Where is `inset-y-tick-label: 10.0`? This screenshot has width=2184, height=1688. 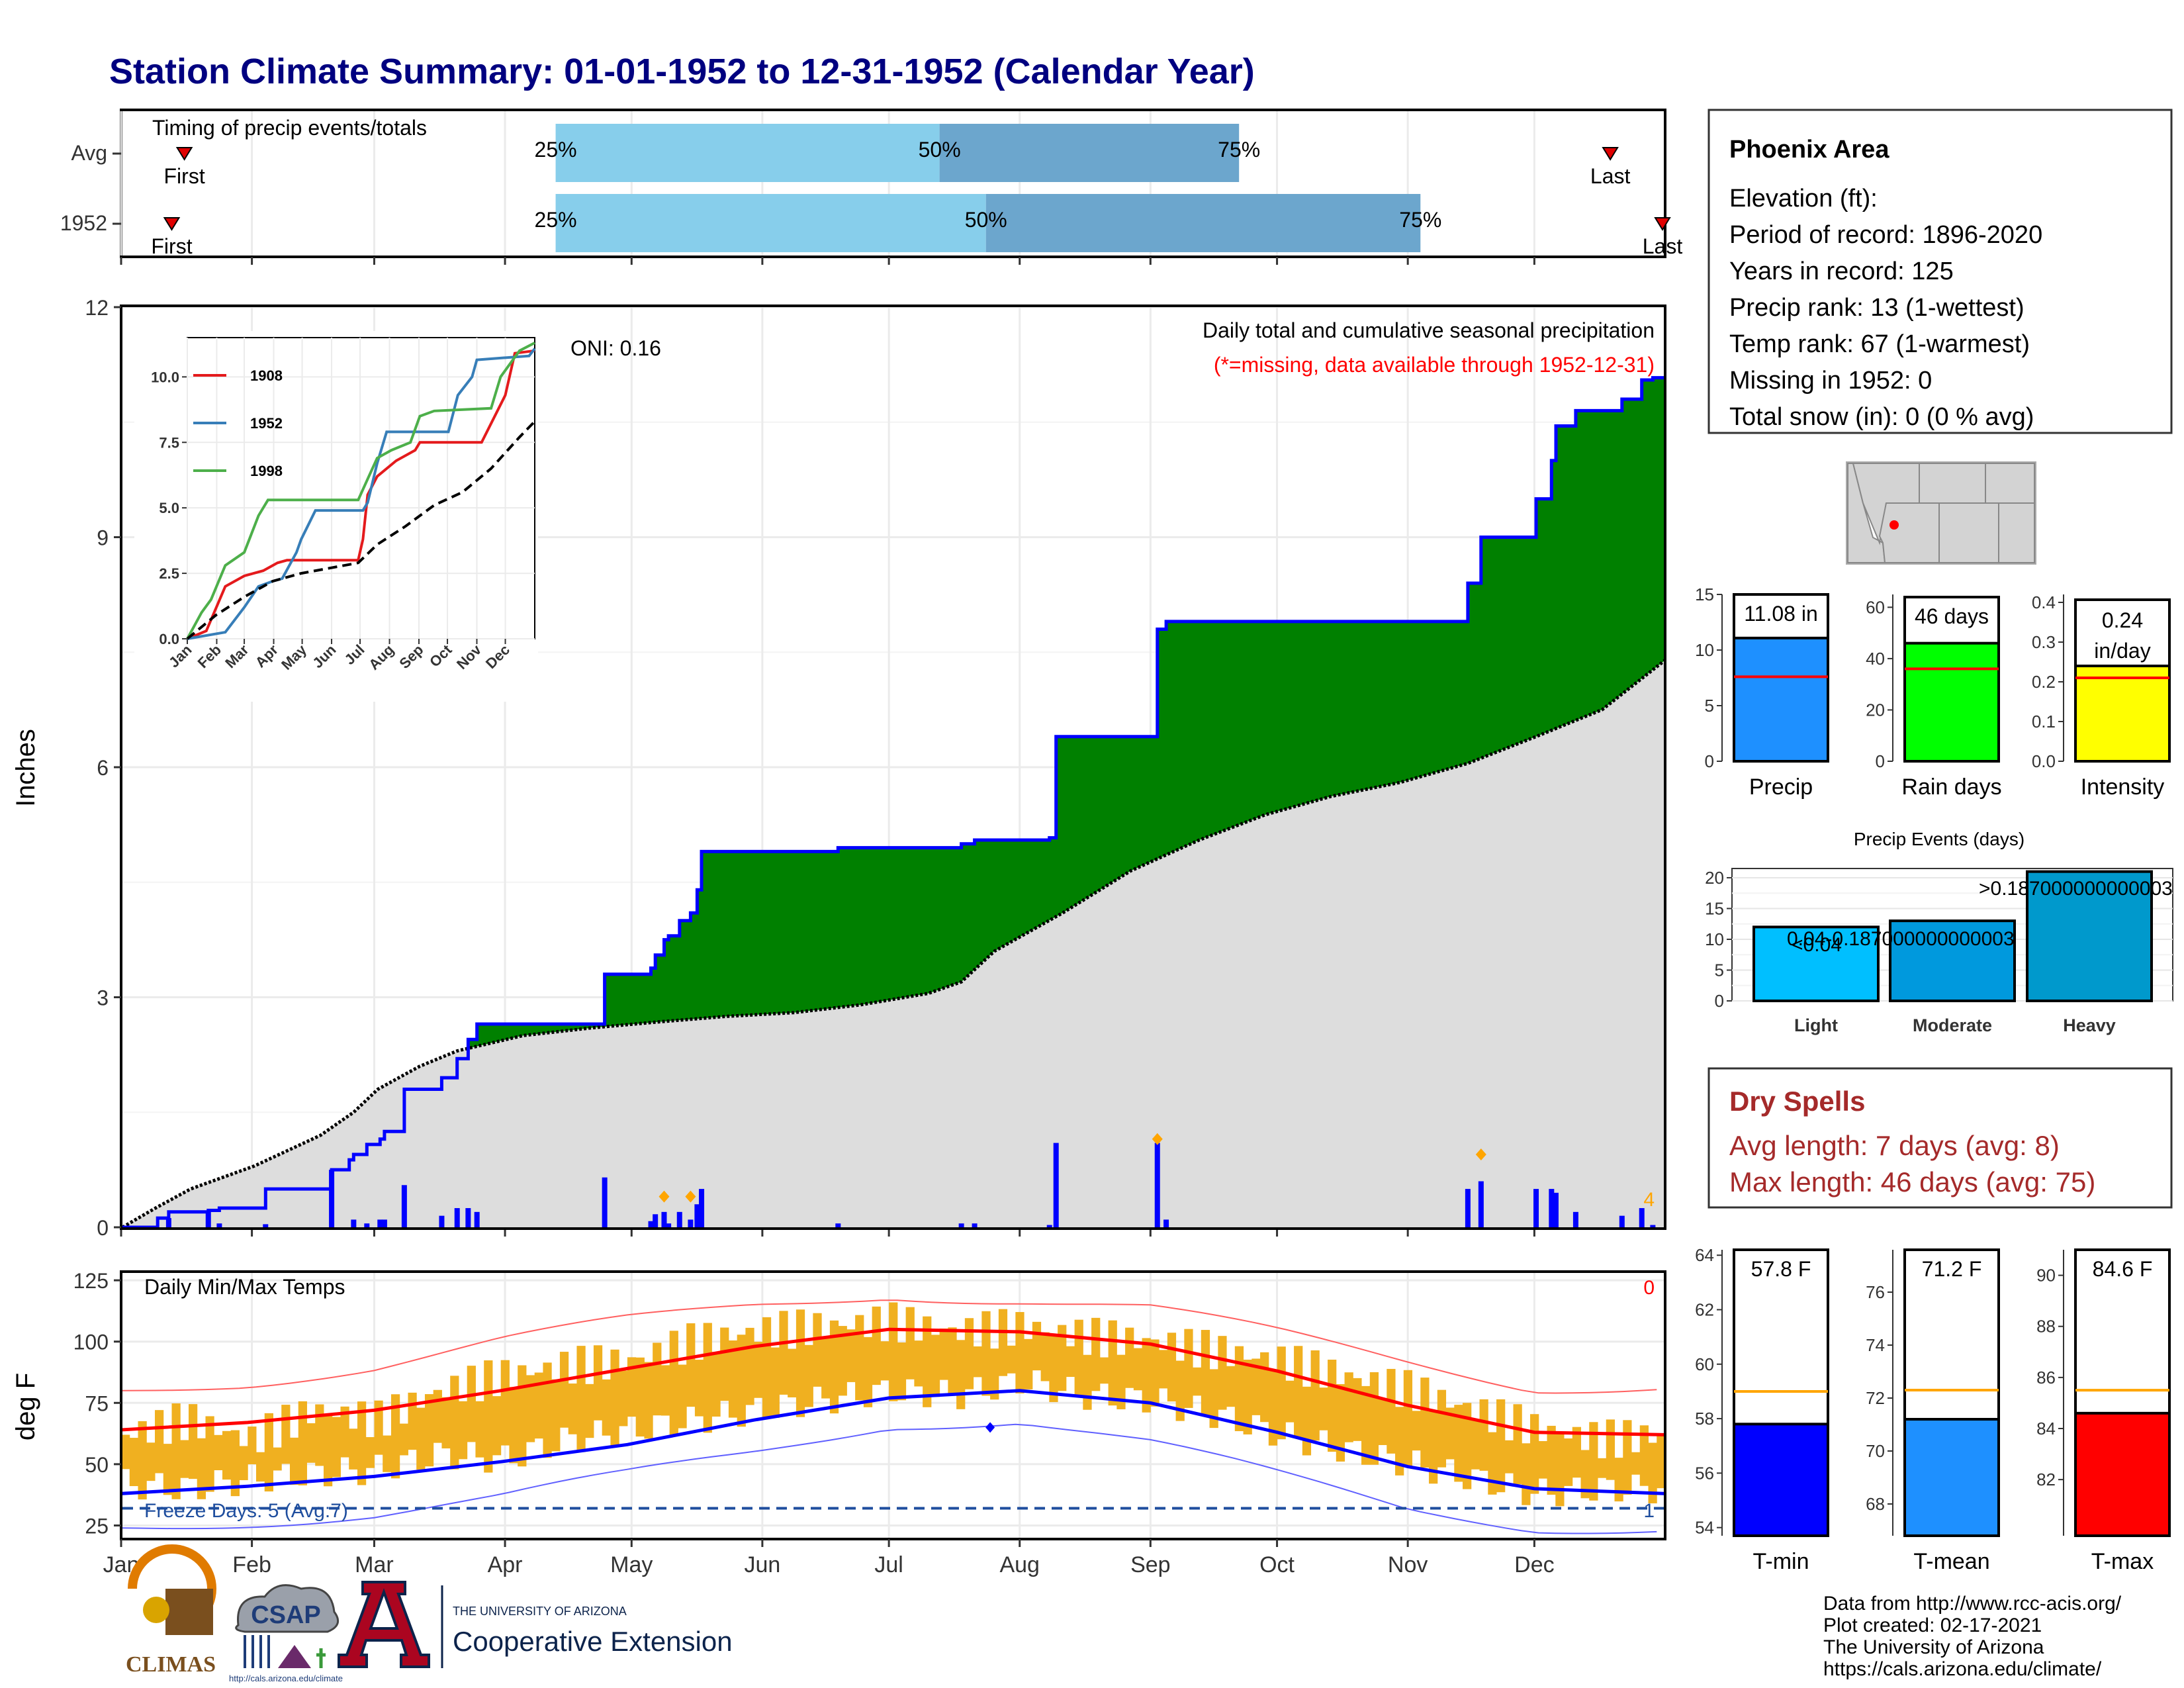
inset-y-tick-label: 10.0 is located at coordinates (165, 377).